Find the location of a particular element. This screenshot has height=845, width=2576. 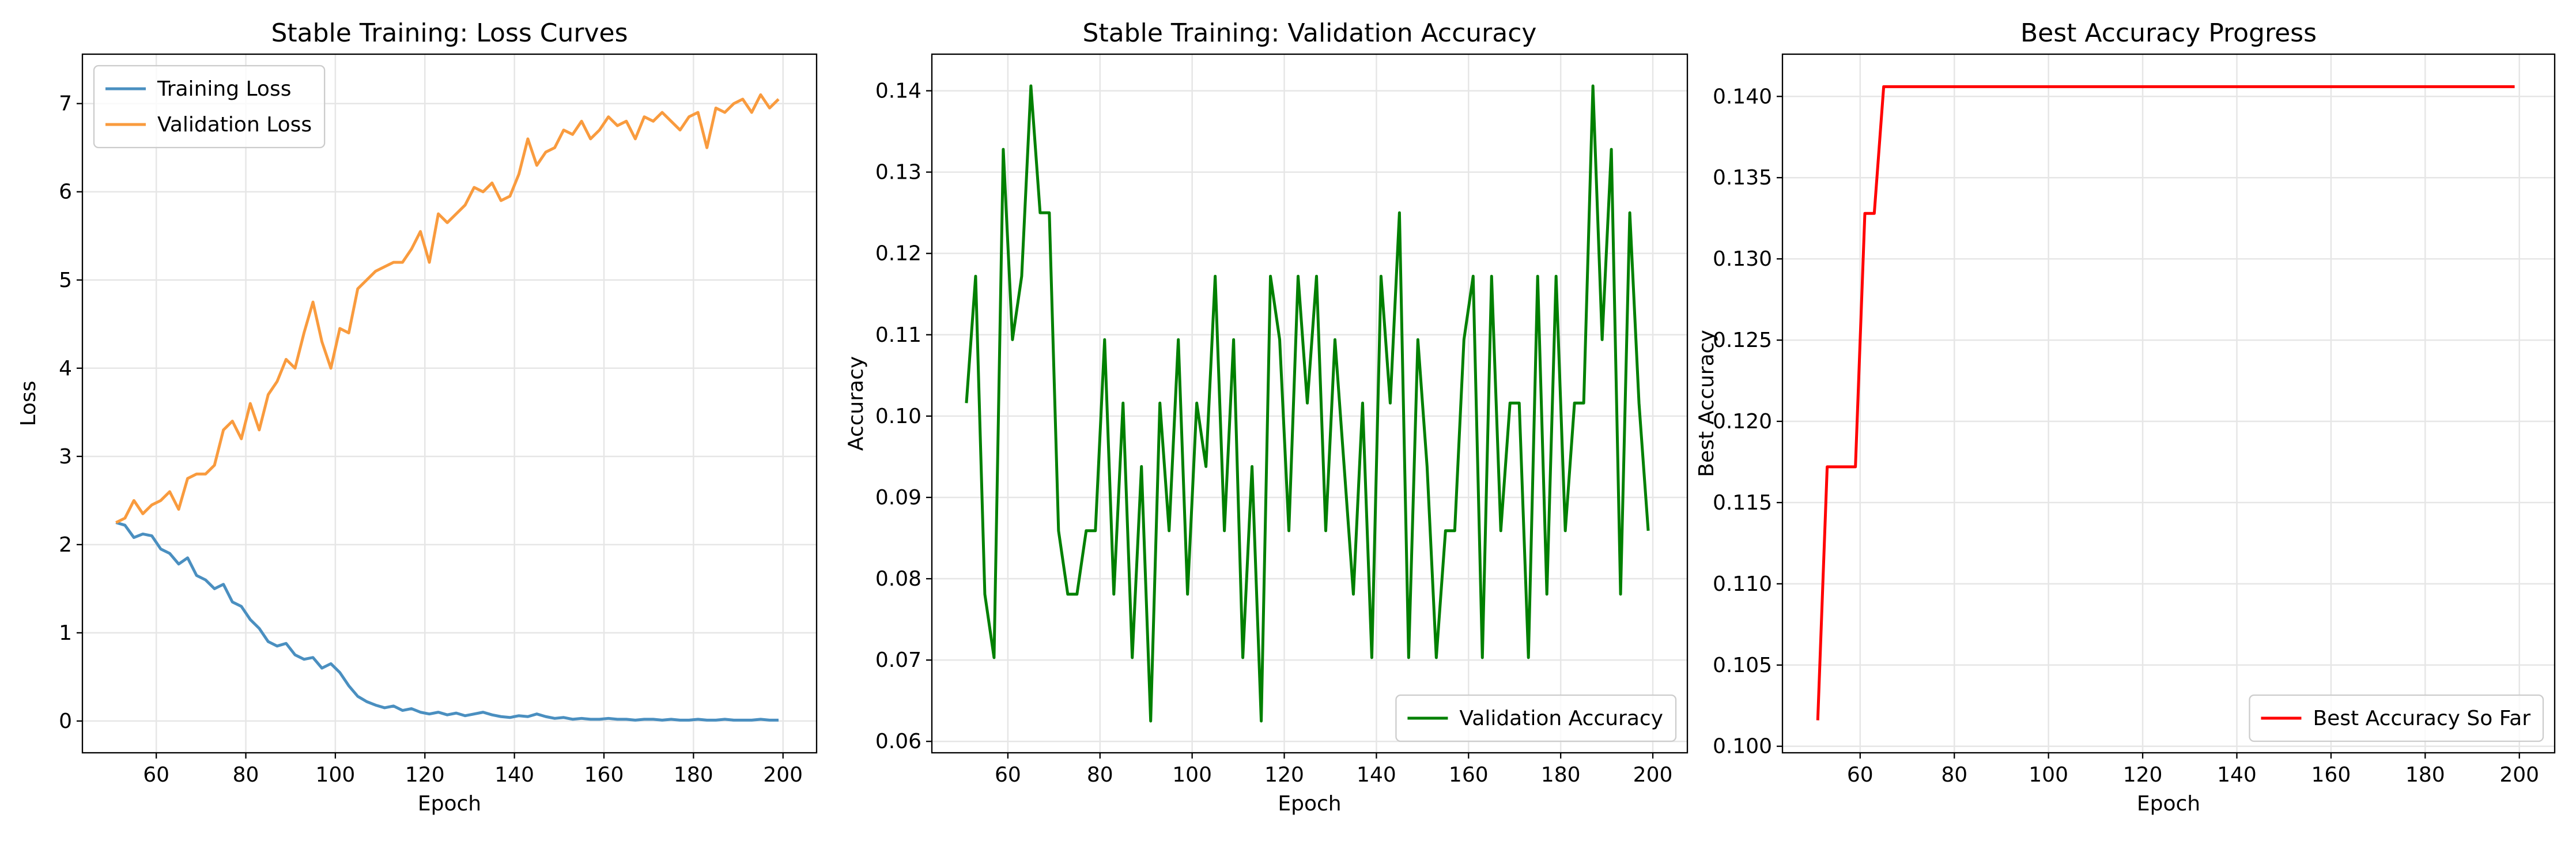

y-tick-label: 0.08 is located at coordinates (898, 579).